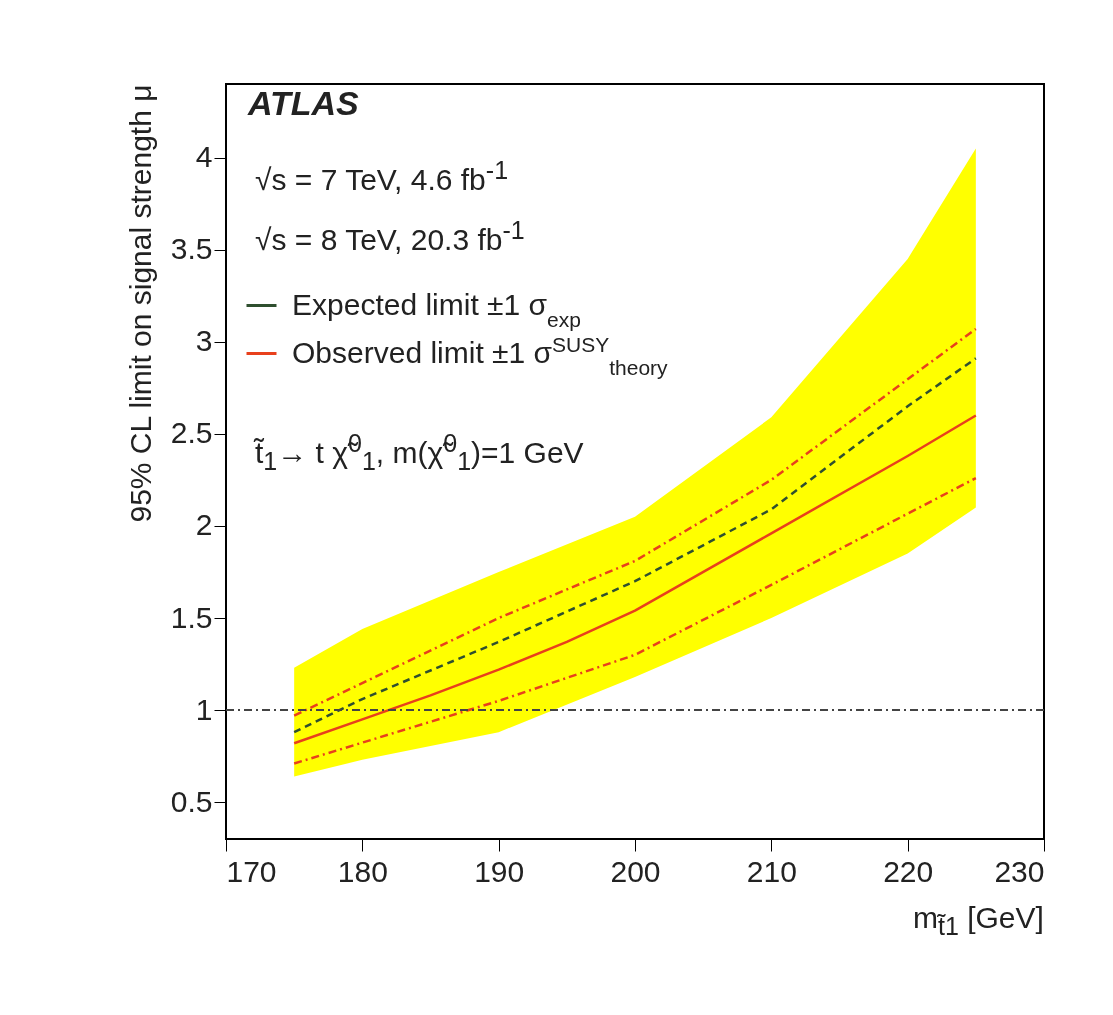 The height and width of the screenshot is (1015, 1113). I want to click on legend-label: Expected limit ±1 σ$_{exp}$, so click(436, 308).